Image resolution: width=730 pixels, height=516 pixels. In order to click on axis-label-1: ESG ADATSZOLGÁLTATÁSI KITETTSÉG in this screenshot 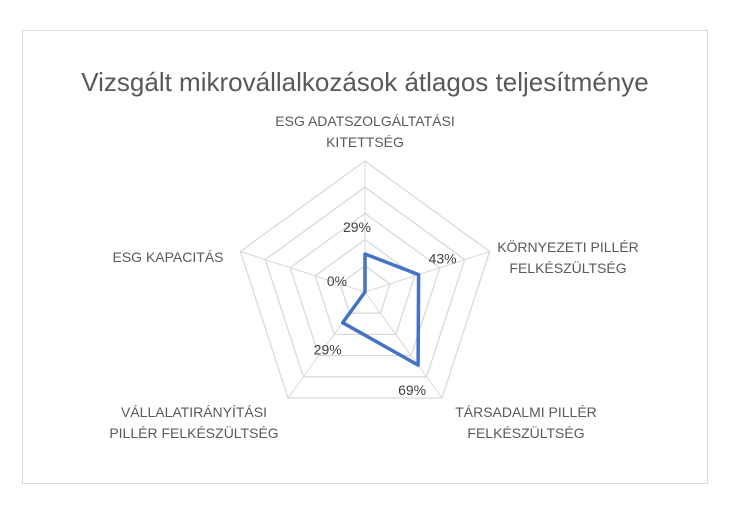, I will do `click(364, 131)`.